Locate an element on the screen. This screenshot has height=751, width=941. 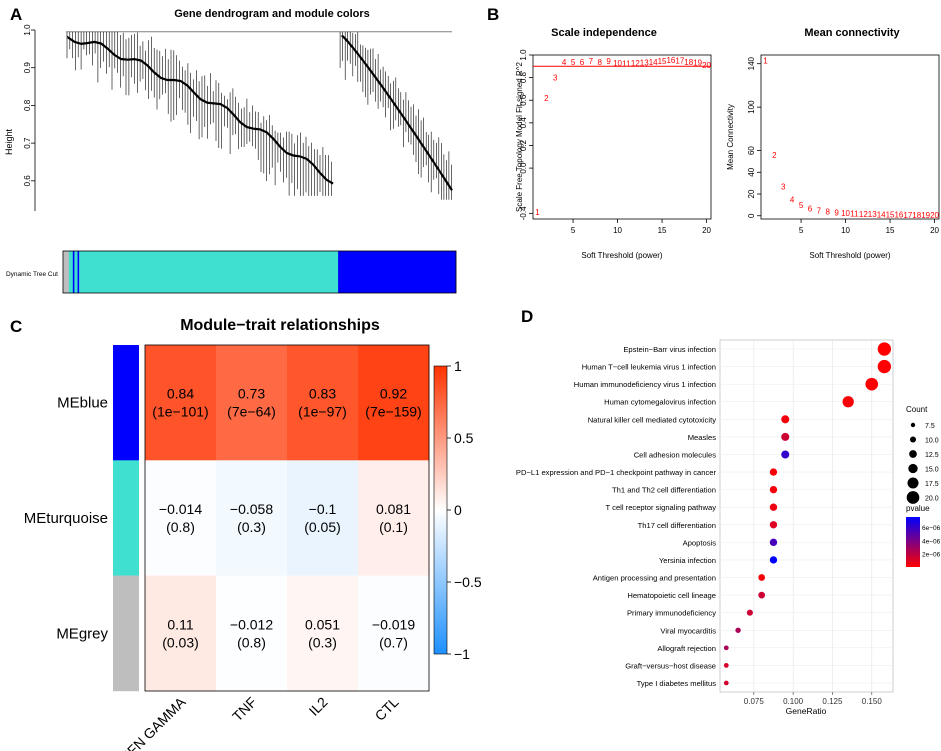
mean-connectivity-point-label: 20 is located at coordinates (934, 215).